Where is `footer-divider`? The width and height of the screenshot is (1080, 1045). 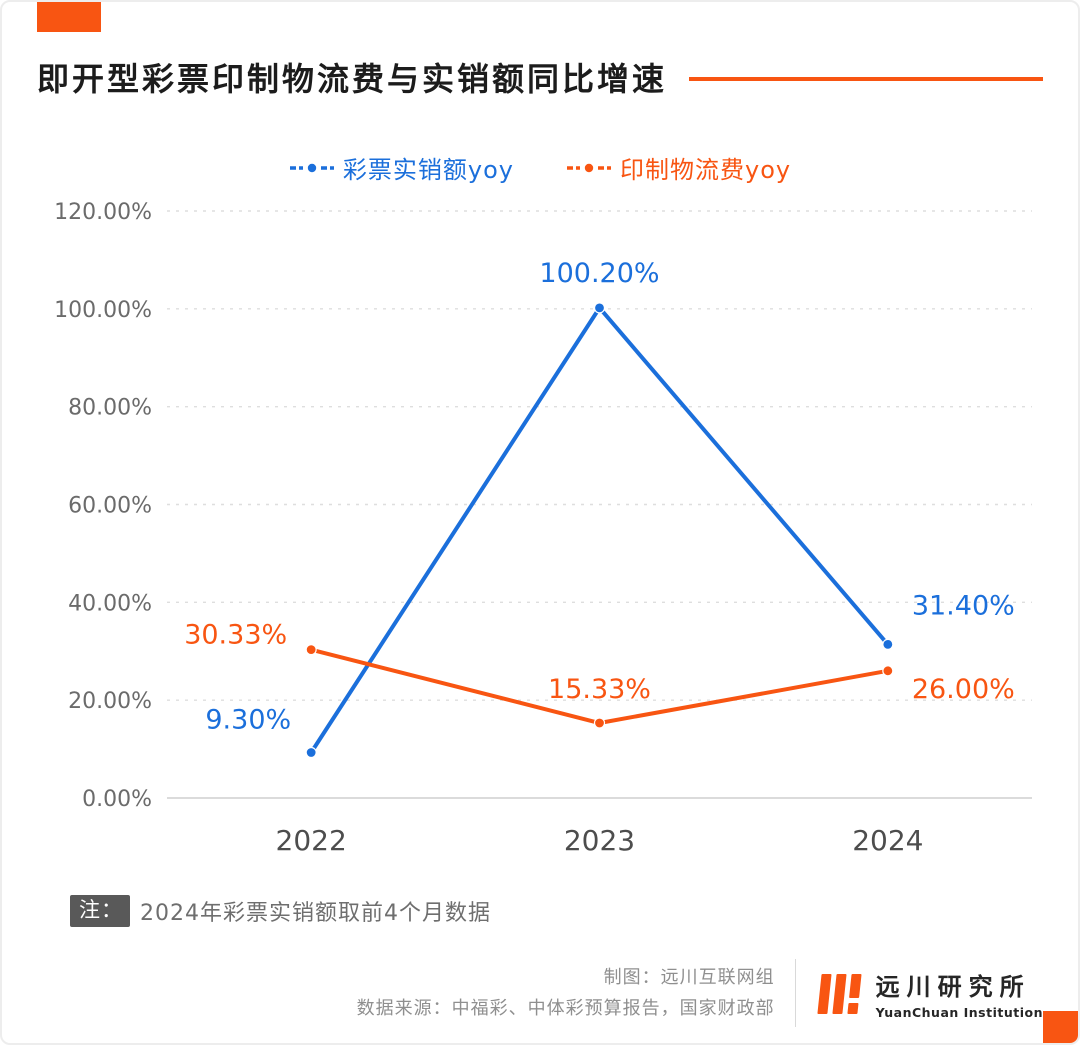 footer-divider is located at coordinates (795, 993).